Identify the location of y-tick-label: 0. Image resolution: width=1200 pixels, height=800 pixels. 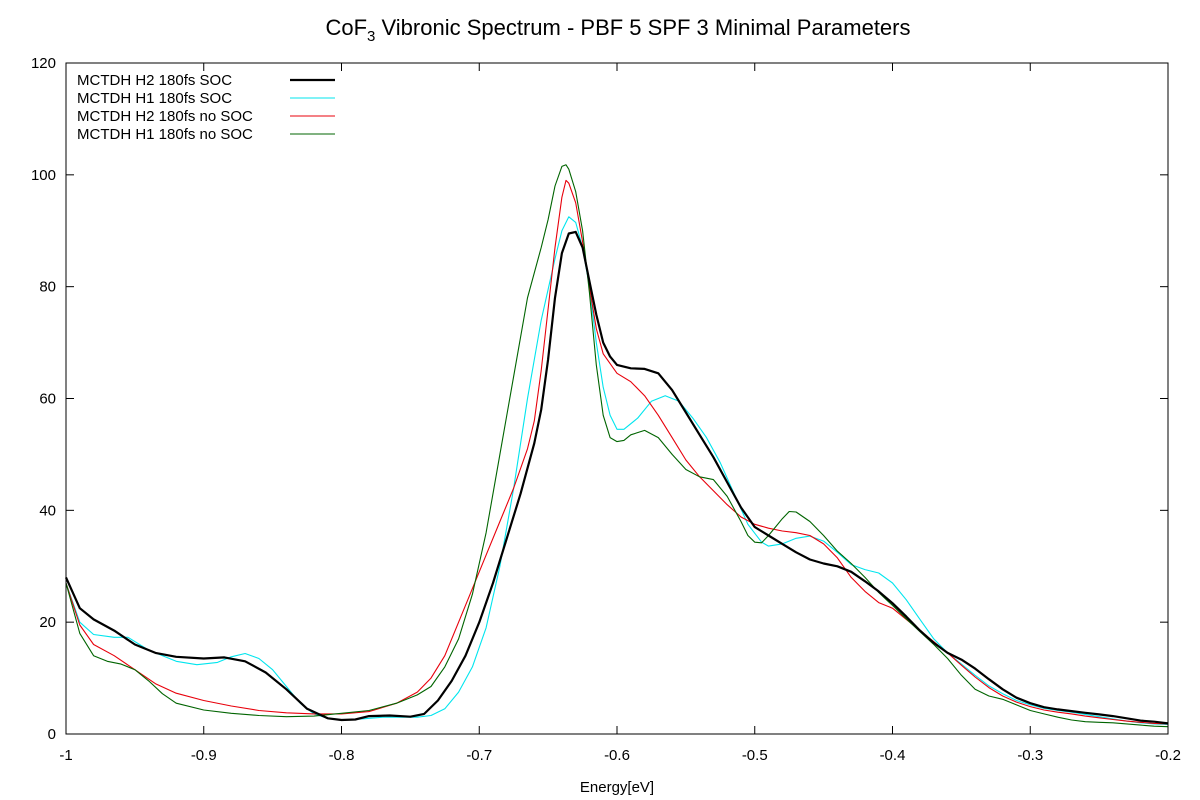
(52, 734).